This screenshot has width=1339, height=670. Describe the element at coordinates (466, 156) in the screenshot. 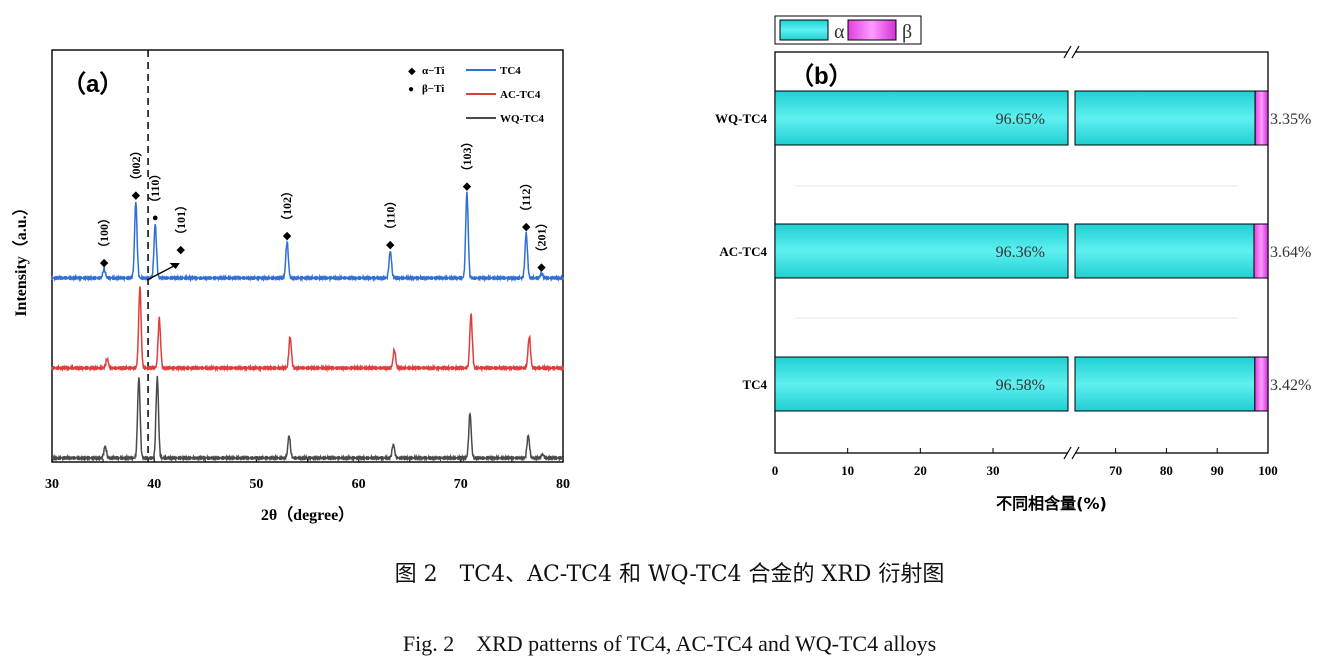

I see `xrd-peak-label: （103）` at that location.